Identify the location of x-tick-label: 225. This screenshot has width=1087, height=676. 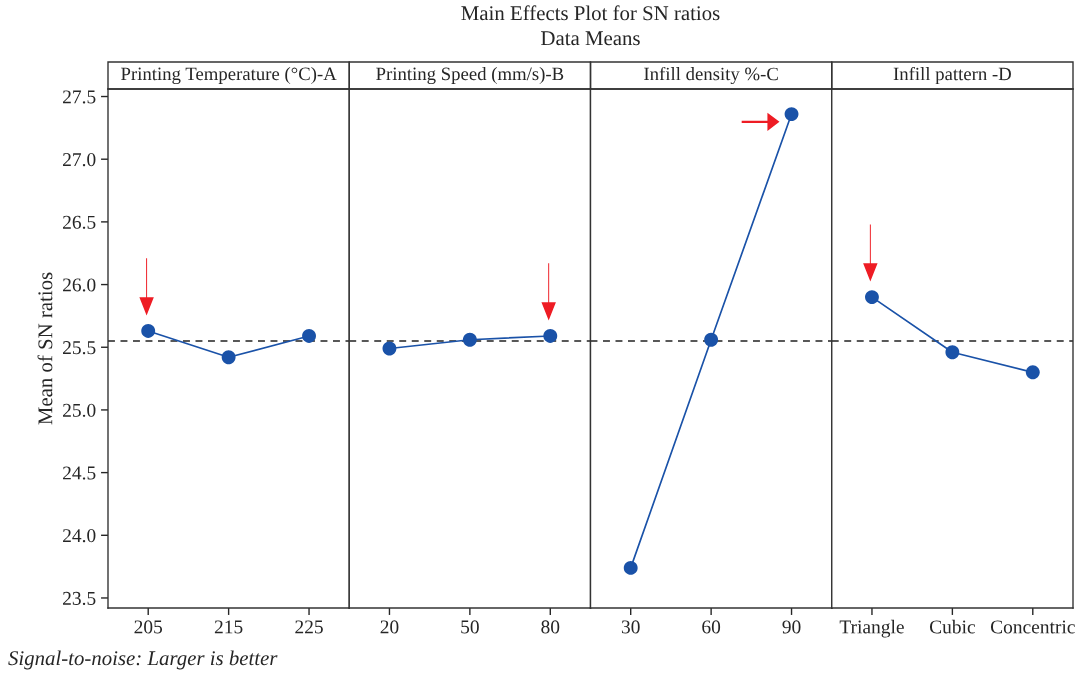
(309, 627).